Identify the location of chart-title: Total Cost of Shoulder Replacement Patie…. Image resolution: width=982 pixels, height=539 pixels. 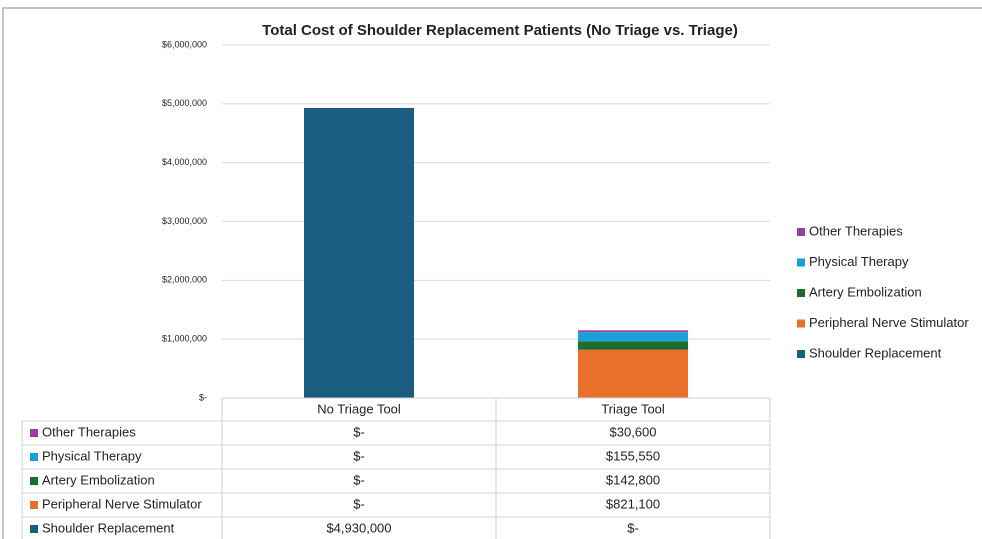
(500, 30).